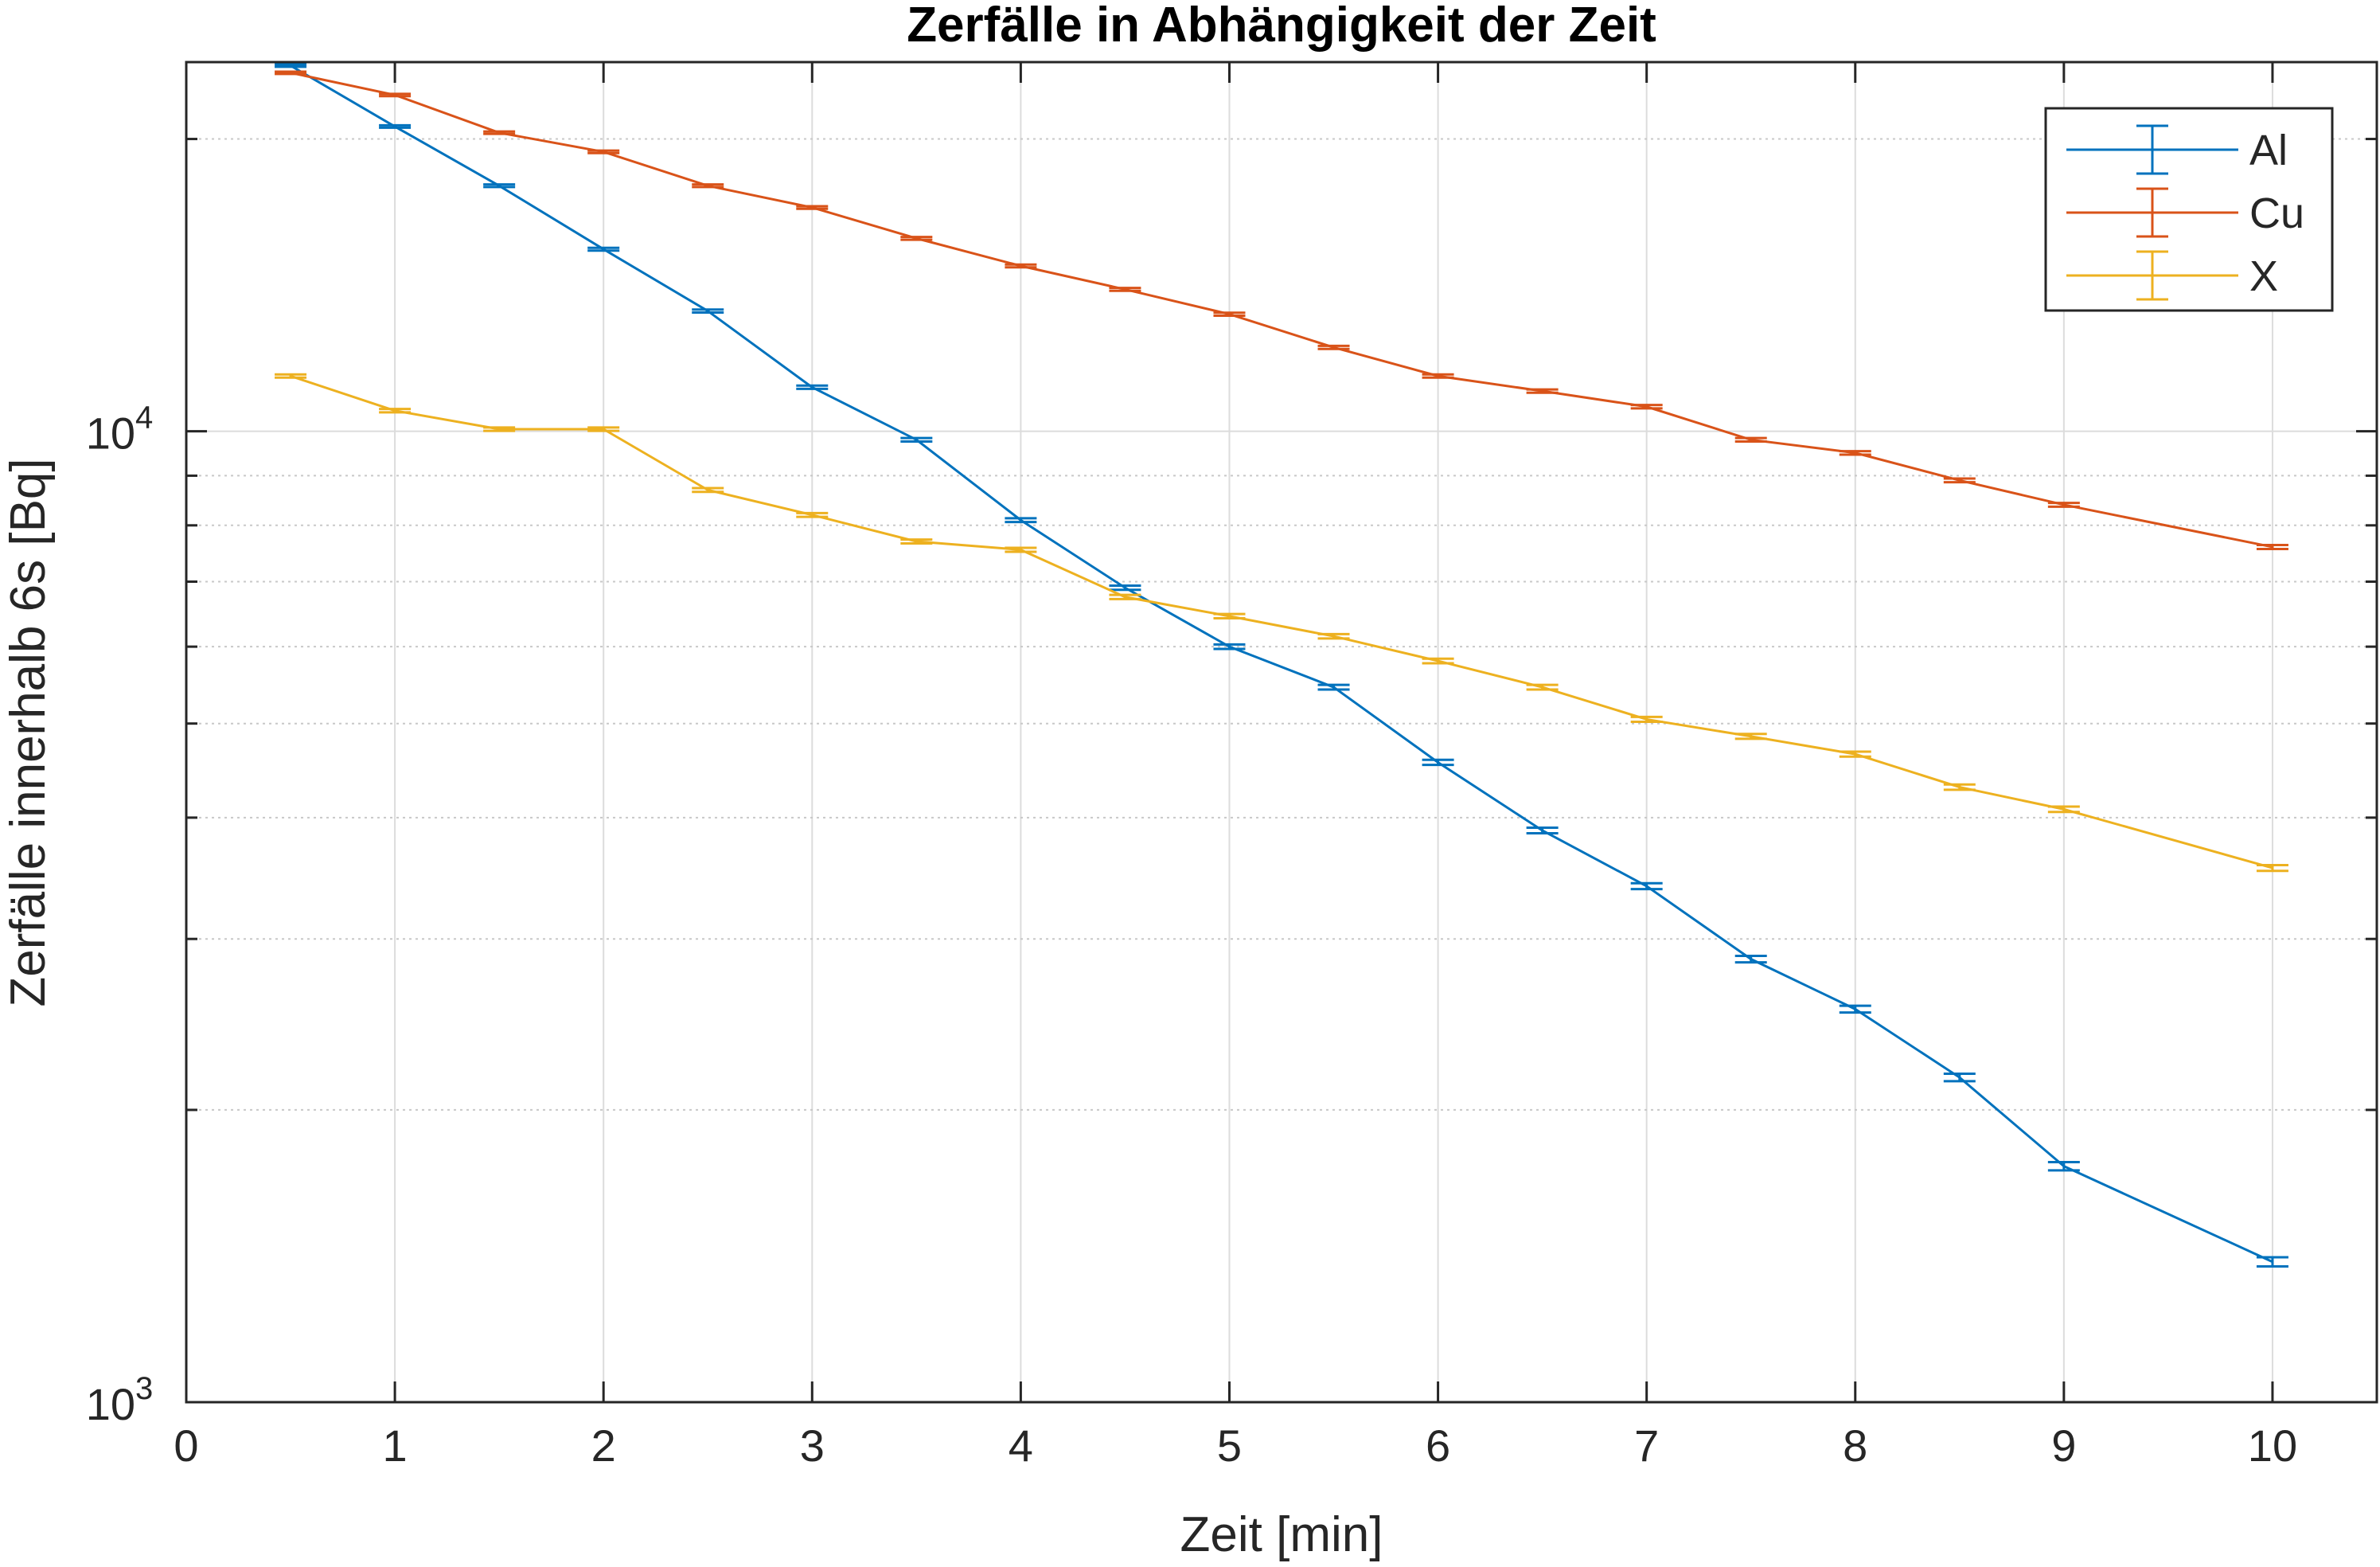  Describe the element at coordinates (2263, 276) in the screenshot. I see `legend-label: X` at that location.